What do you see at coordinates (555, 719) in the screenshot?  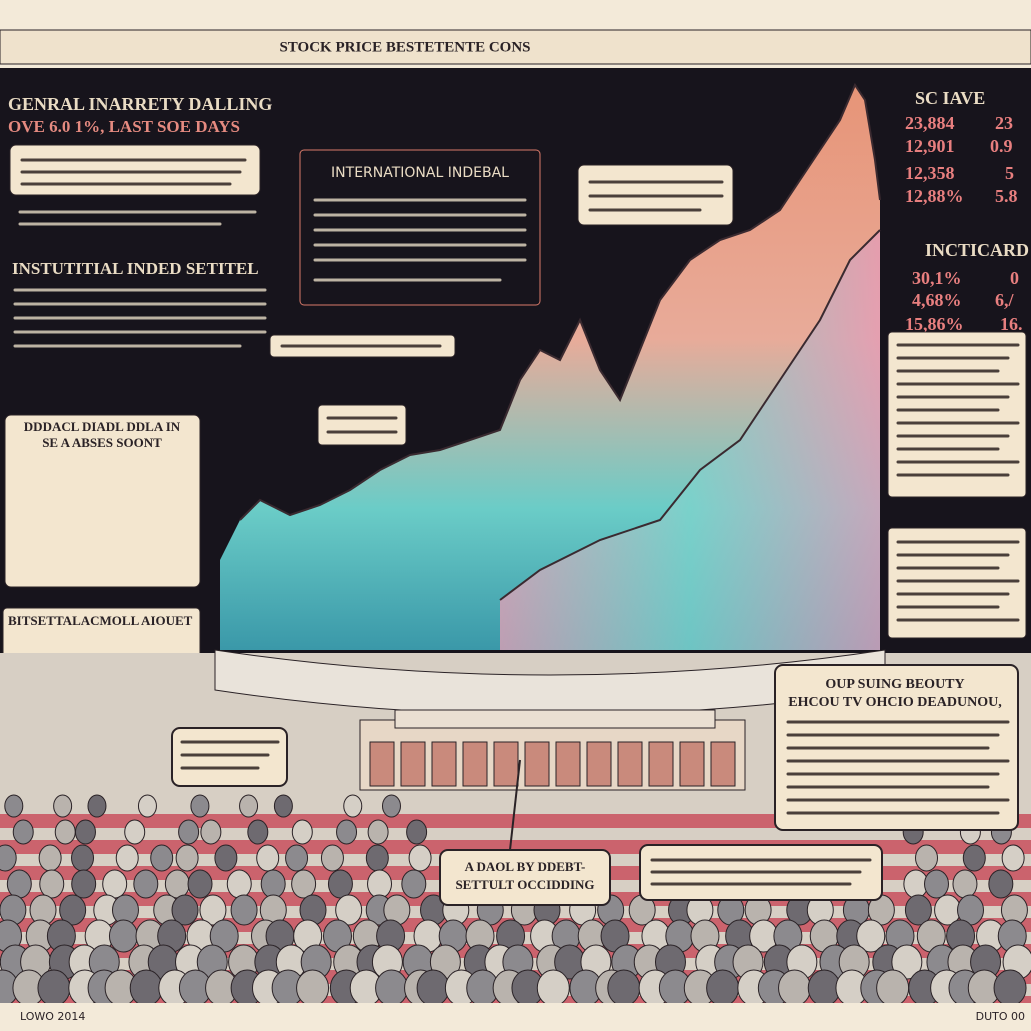 I see `stage-sign` at bounding box center [555, 719].